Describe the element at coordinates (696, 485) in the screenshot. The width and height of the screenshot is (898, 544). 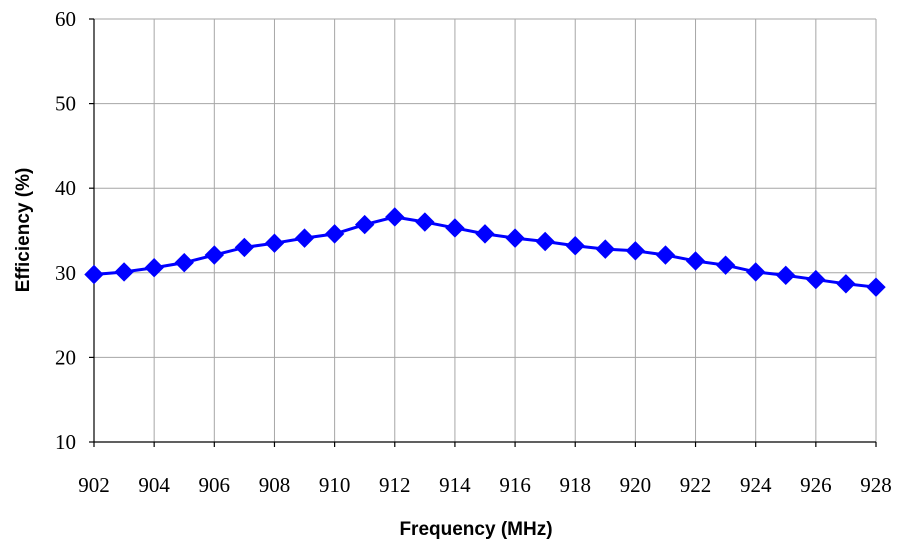
I see `x-tick-label: 922` at that location.